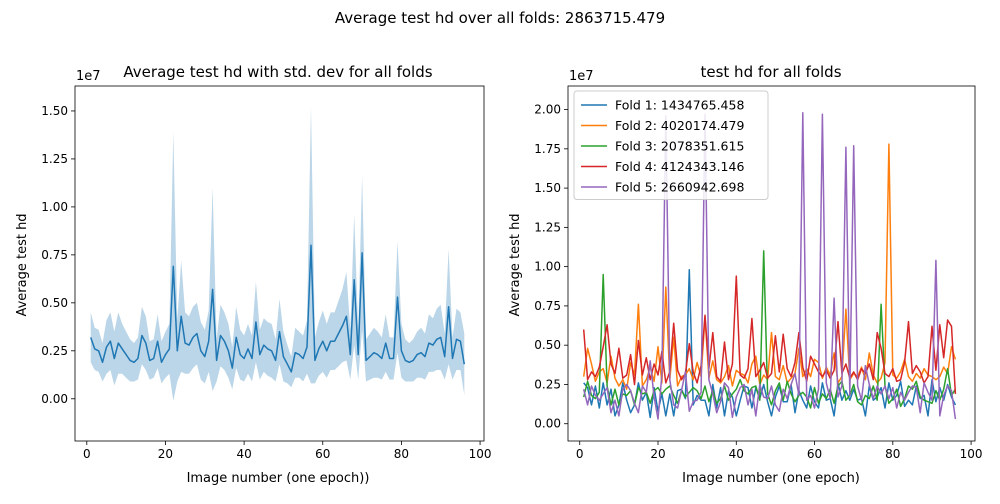 The height and width of the screenshot is (504, 1000). I want to click on right-chart-y-tick-label: 0.25, so click(547, 384).